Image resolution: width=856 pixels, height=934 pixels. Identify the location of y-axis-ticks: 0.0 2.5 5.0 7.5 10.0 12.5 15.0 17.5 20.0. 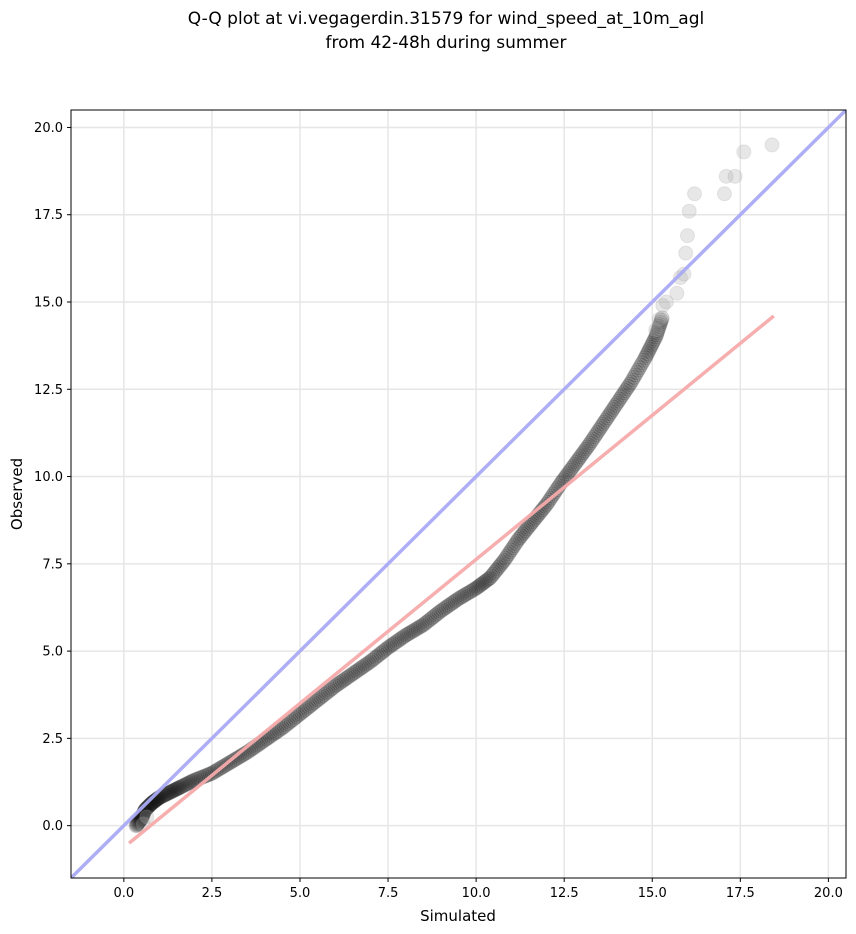
(52, 477).